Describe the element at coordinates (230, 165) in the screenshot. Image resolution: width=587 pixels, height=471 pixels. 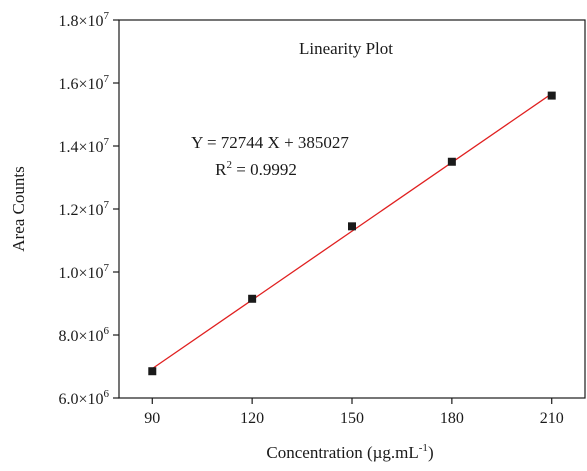
I see `r2-superscript: 2` at that location.